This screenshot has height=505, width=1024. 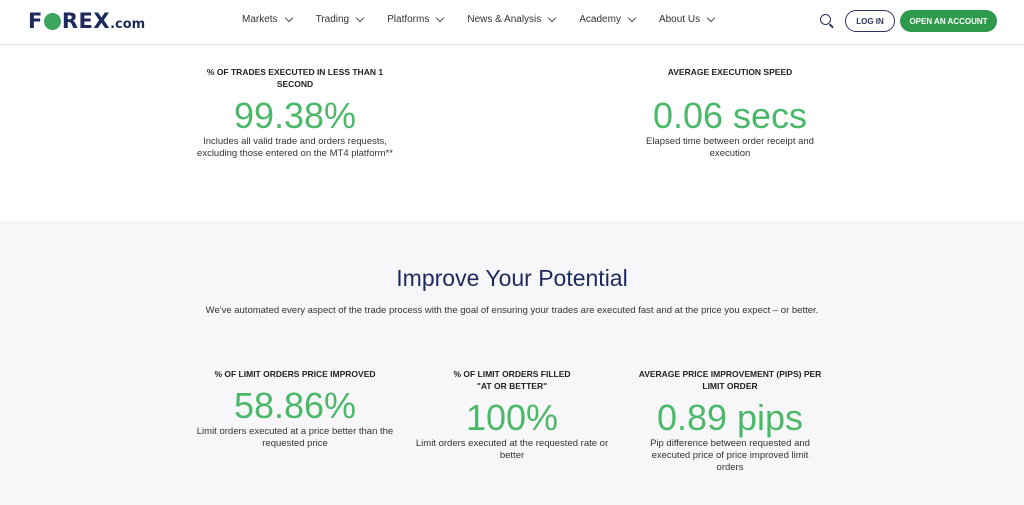 I want to click on nav-trading: Trading, so click(x=340, y=19).